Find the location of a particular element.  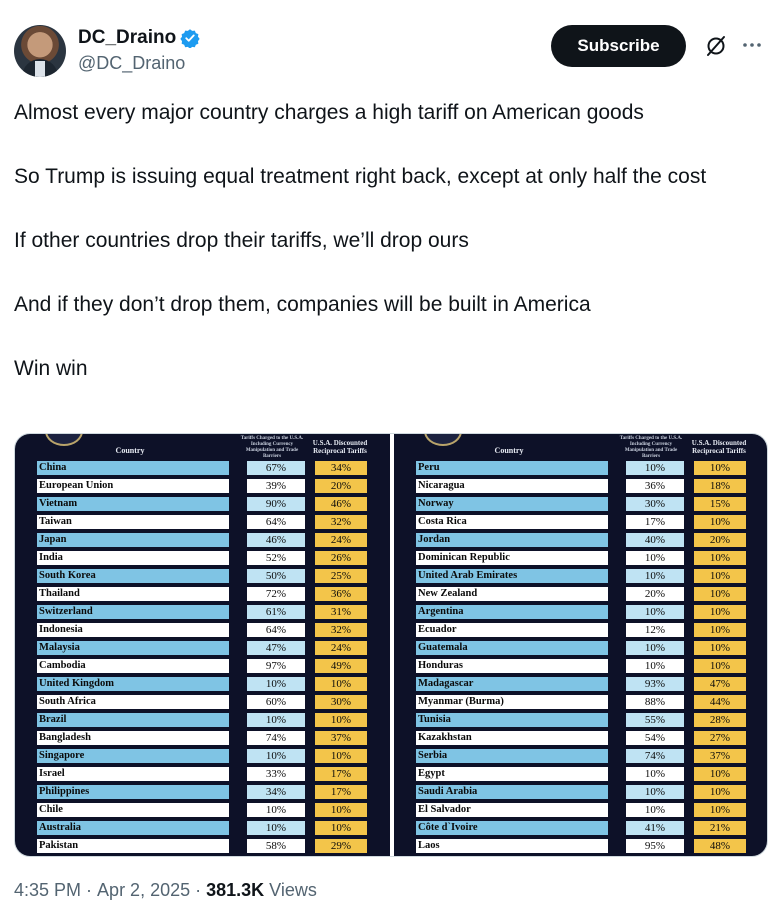

author-handle: @DC_Draino is located at coordinates (132, 63).